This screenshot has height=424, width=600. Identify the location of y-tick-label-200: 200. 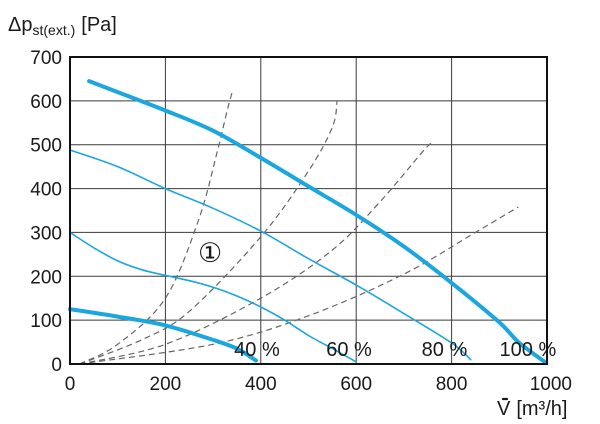
(46, 277).